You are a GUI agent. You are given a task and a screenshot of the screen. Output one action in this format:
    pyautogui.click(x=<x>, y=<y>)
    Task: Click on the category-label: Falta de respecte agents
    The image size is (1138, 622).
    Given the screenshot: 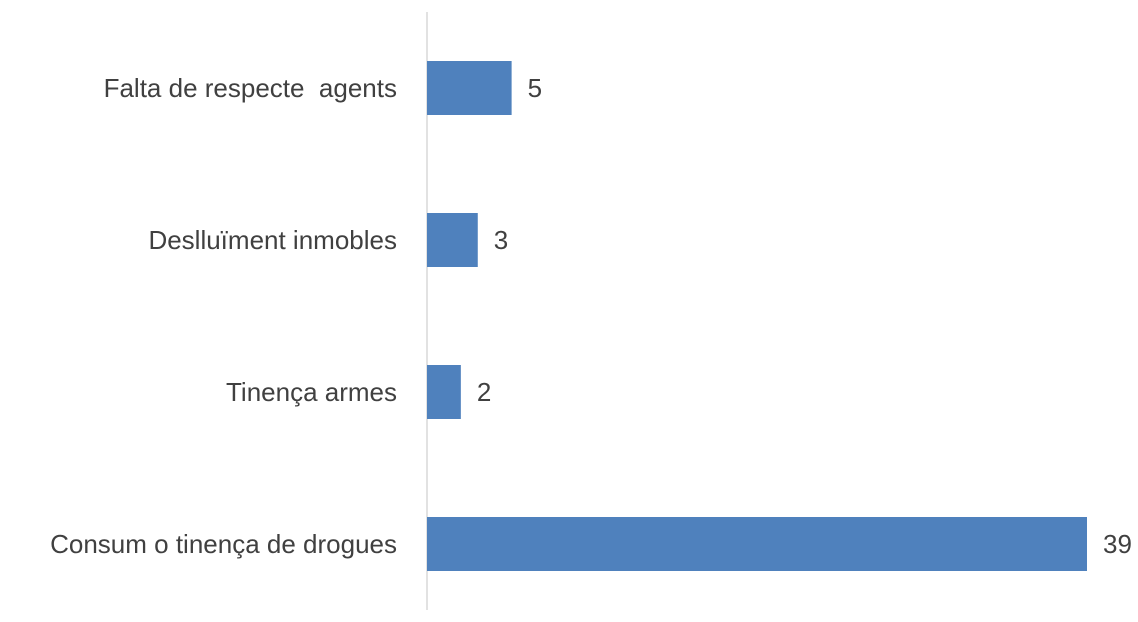 What is the action you would take?
    pyautogui.click(x=250, y=88)
    